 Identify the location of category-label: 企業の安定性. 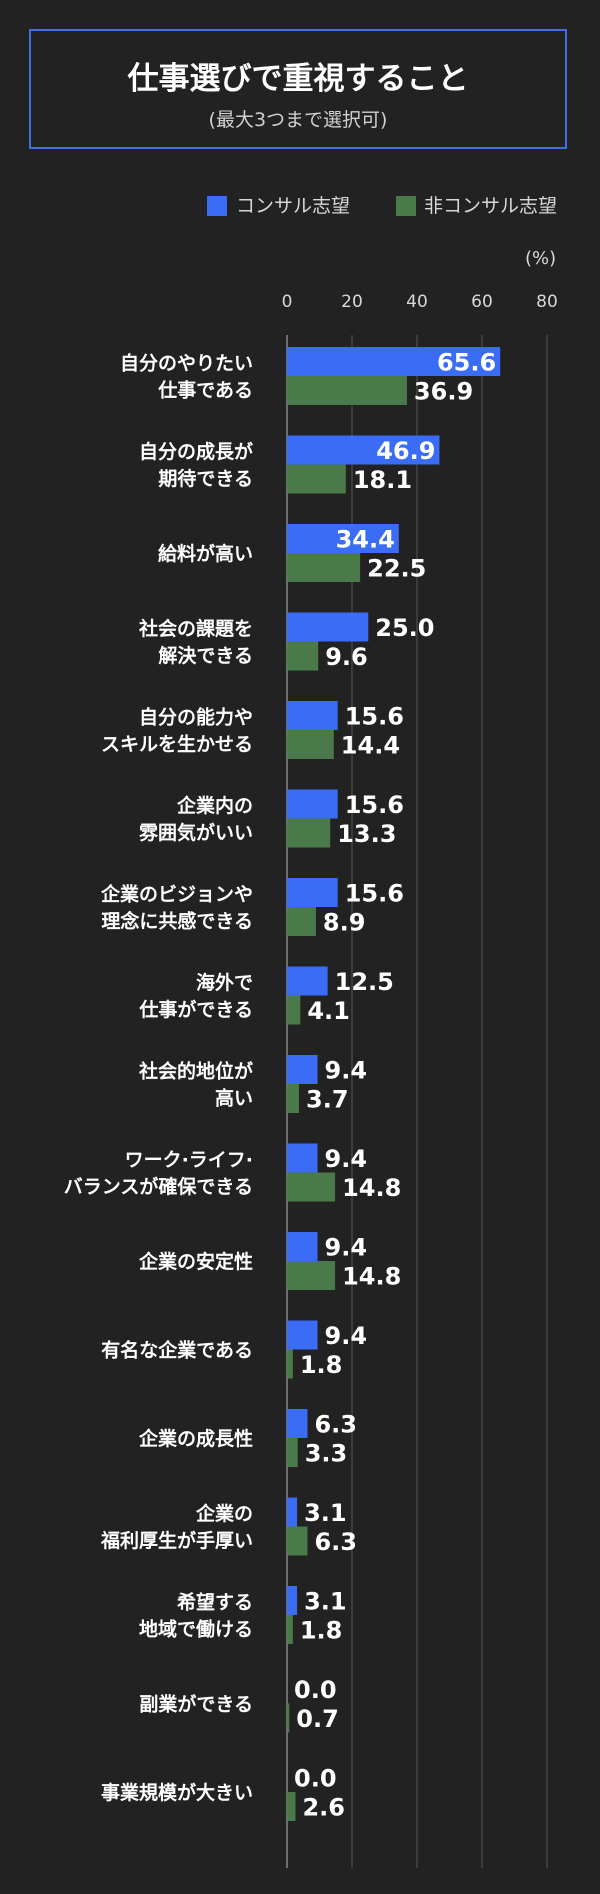
(195, 1261).